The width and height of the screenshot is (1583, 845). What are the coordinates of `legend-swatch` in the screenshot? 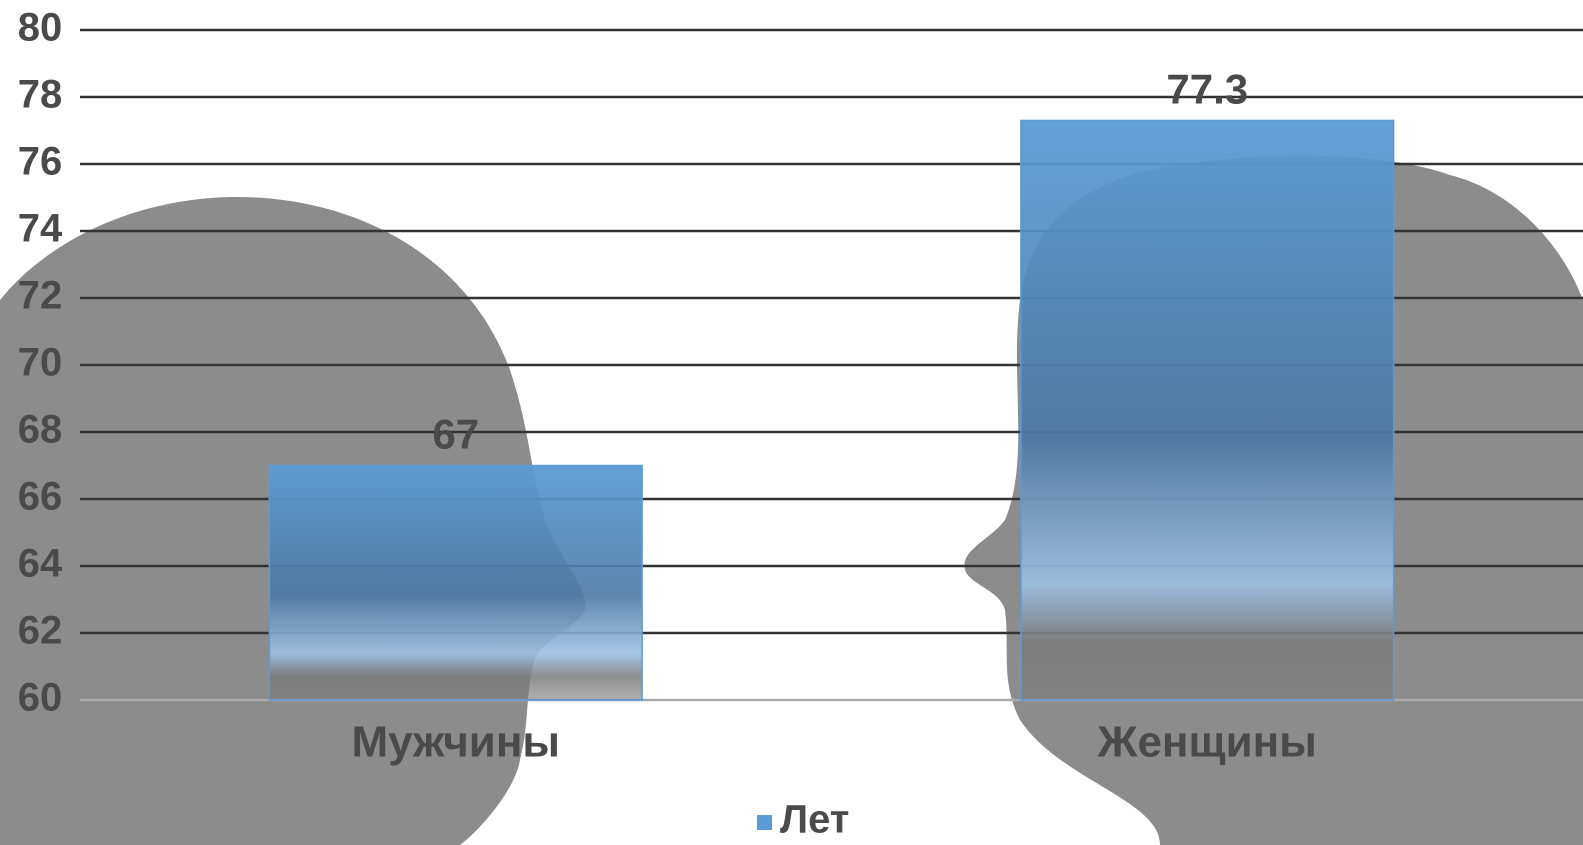 It's located at (764, 822).